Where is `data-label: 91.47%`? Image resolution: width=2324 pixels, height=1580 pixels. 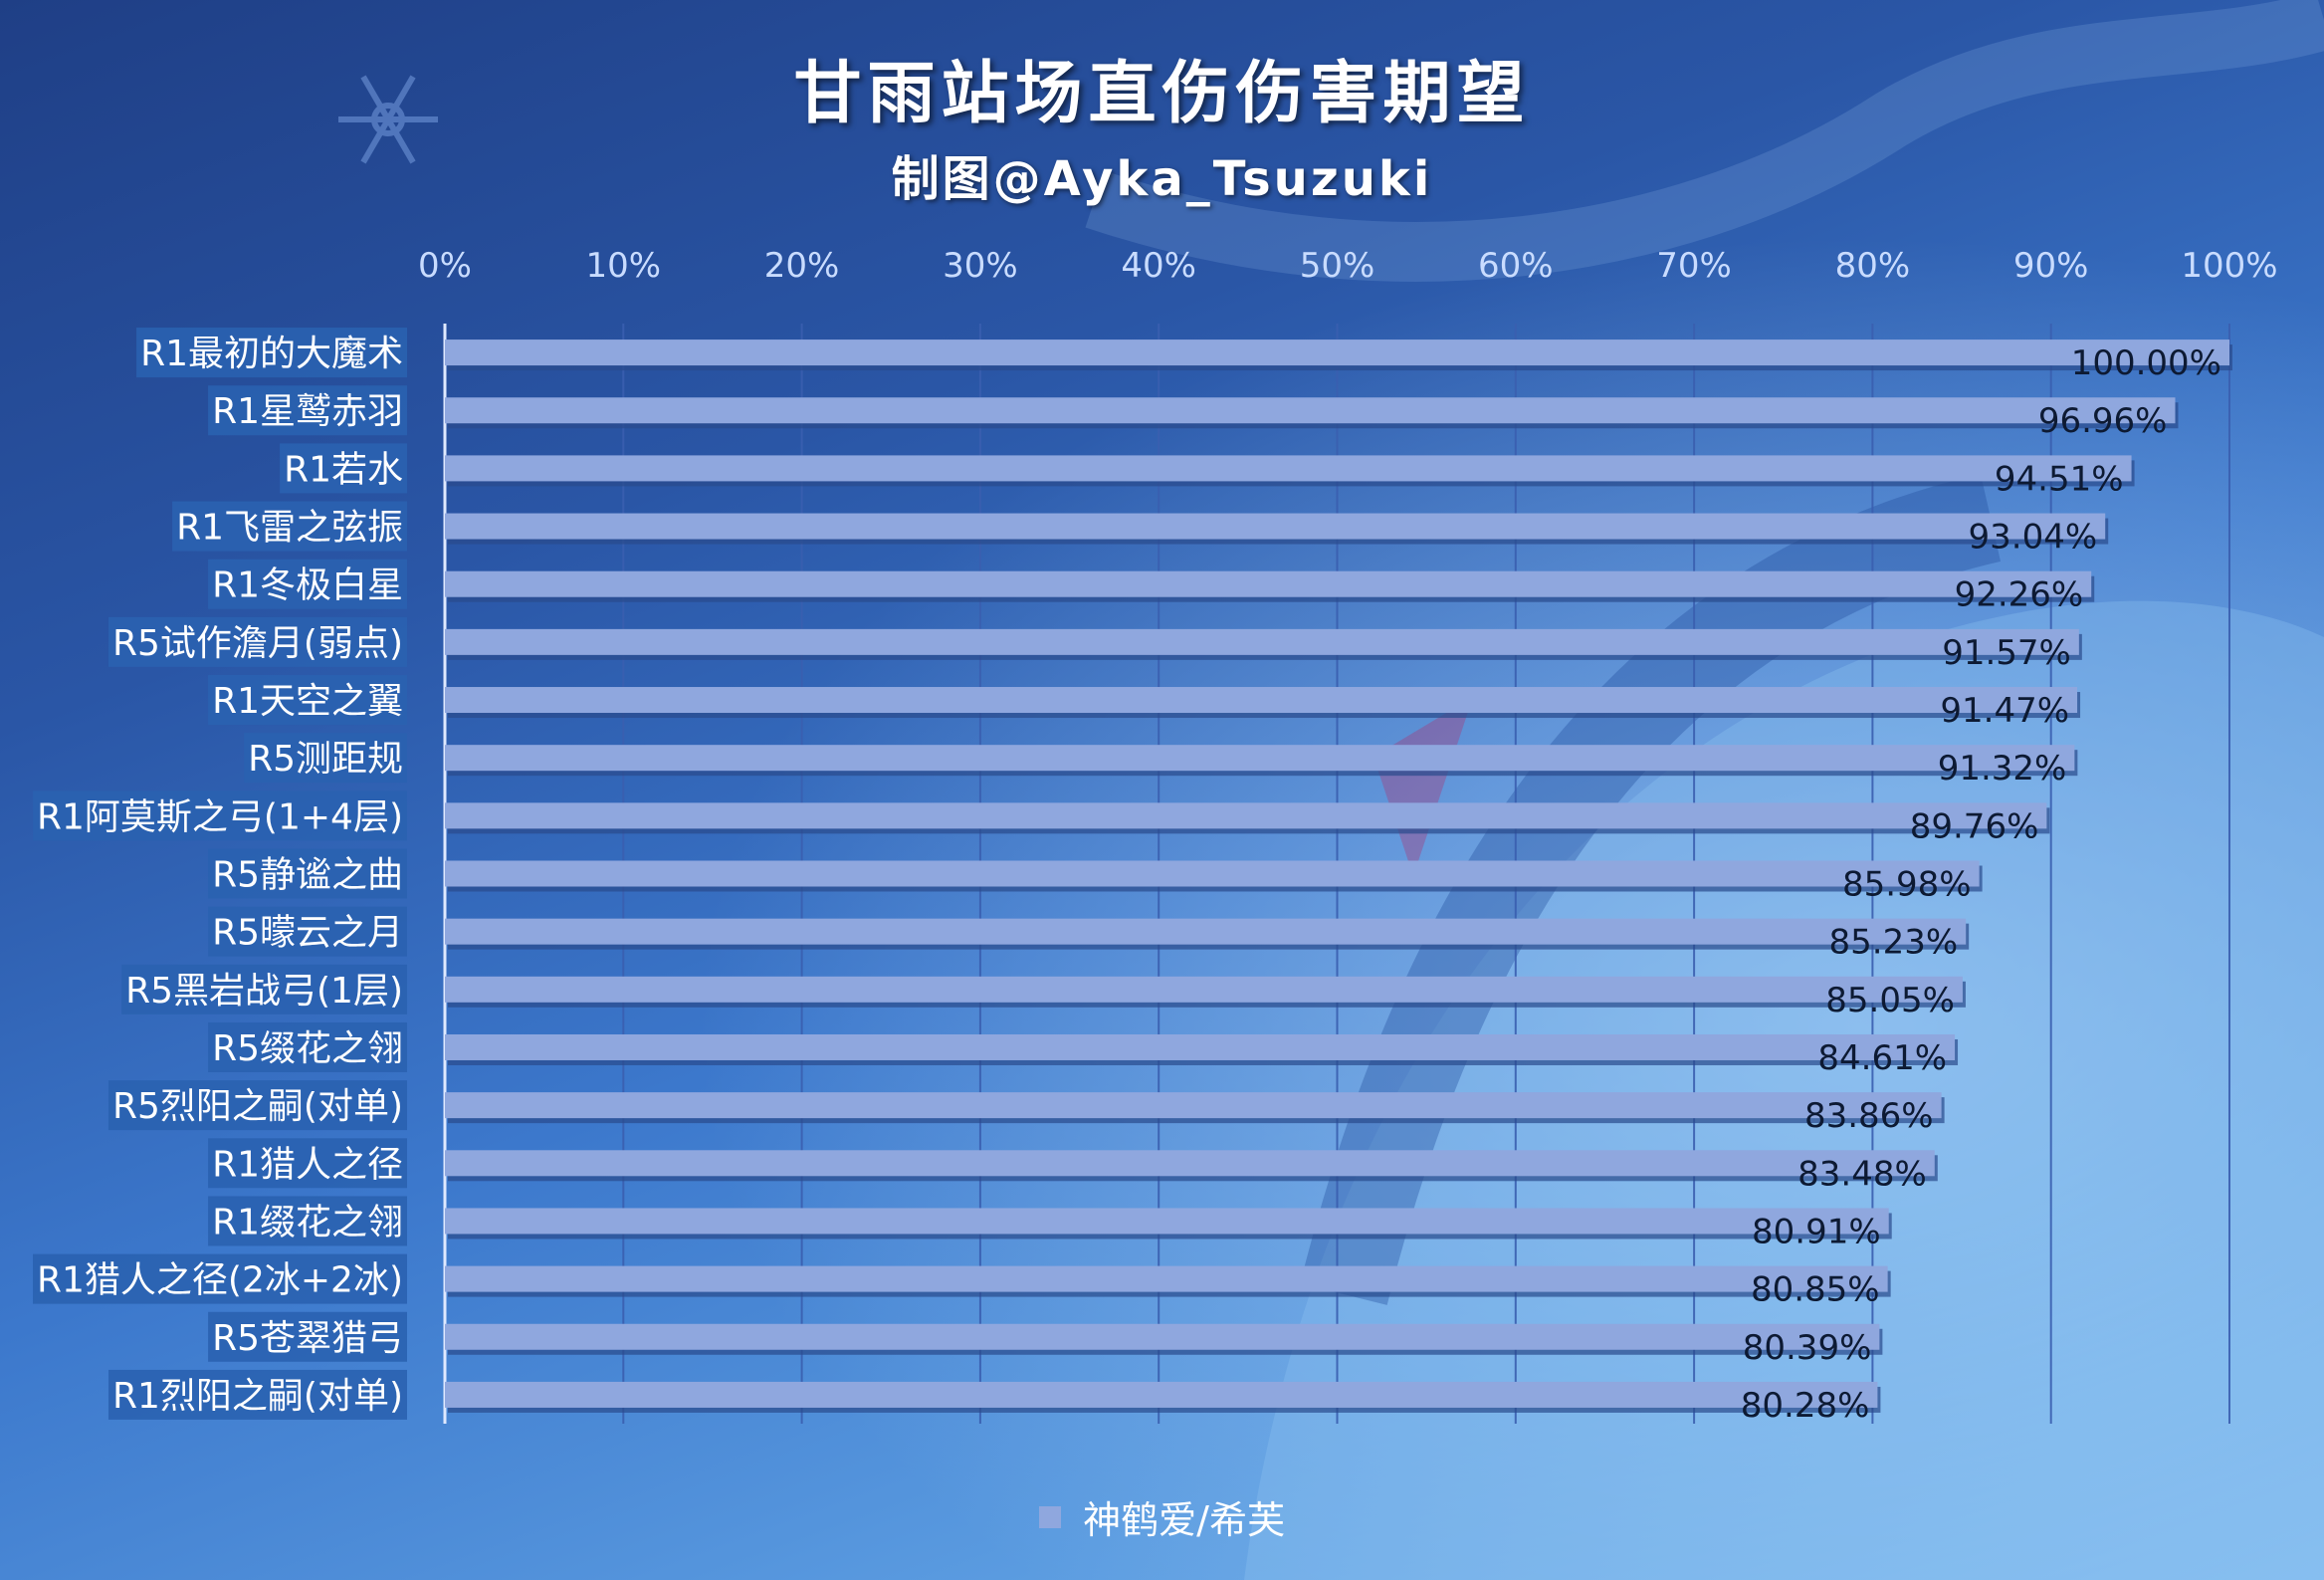
data-label: 91.47% is located at coordinates (2004, 711).